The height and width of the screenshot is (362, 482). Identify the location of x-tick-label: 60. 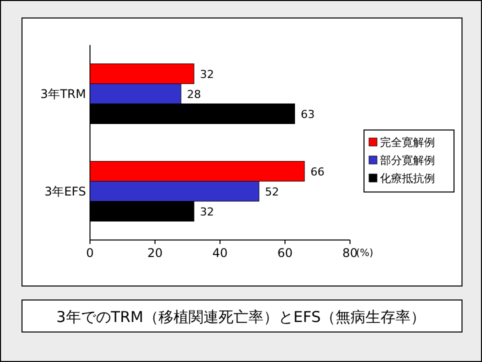
(285, 253).